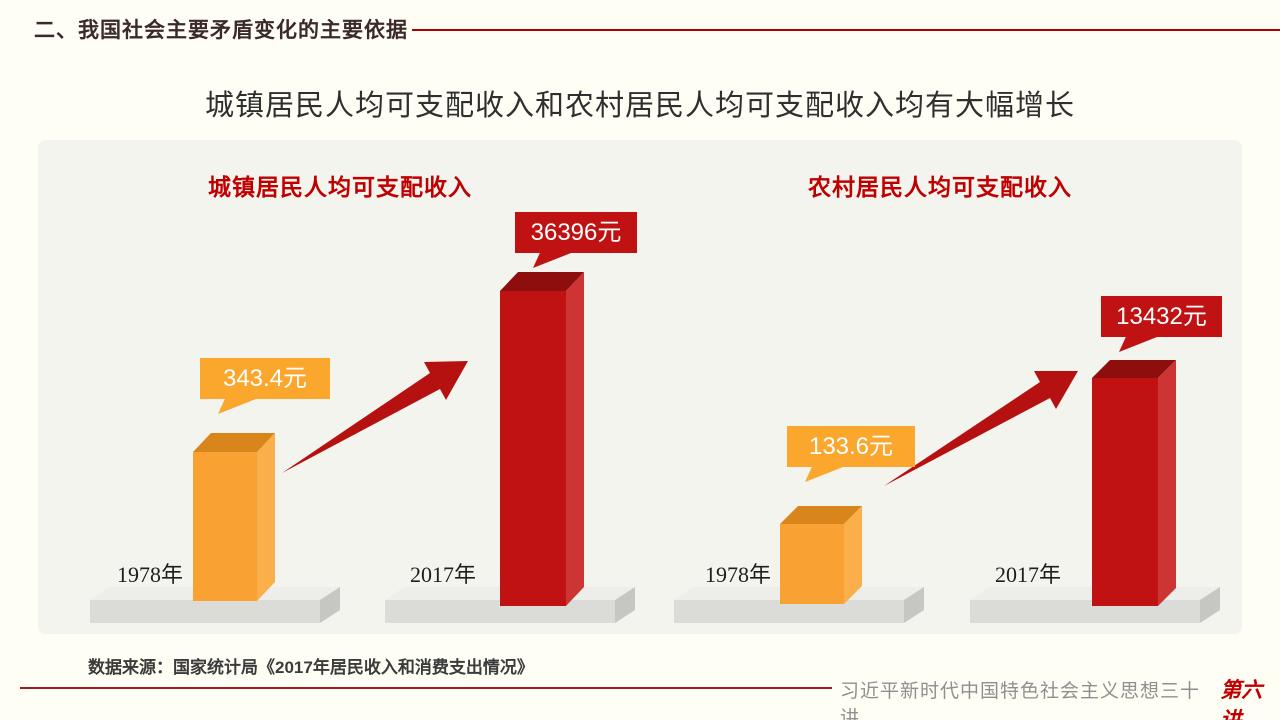 This screenshot has width=1280, height=720. What do you see at coordinates (1161, 316) in the screenshot?
I see `rural-2017-value-callout: 13432元` at bounding box center [1161, 316].